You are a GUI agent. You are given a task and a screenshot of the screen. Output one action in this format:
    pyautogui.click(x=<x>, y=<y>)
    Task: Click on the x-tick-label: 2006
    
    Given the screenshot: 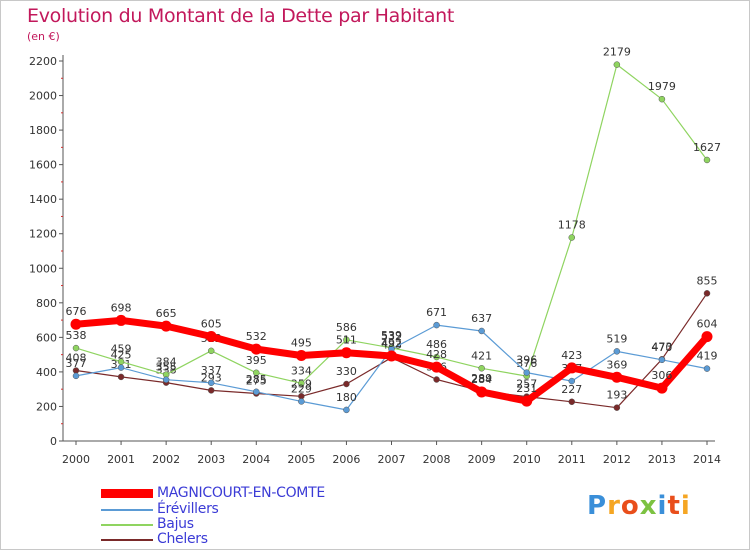 What is the action you would take?
    pyautogui.click(x=346, y=459)
    